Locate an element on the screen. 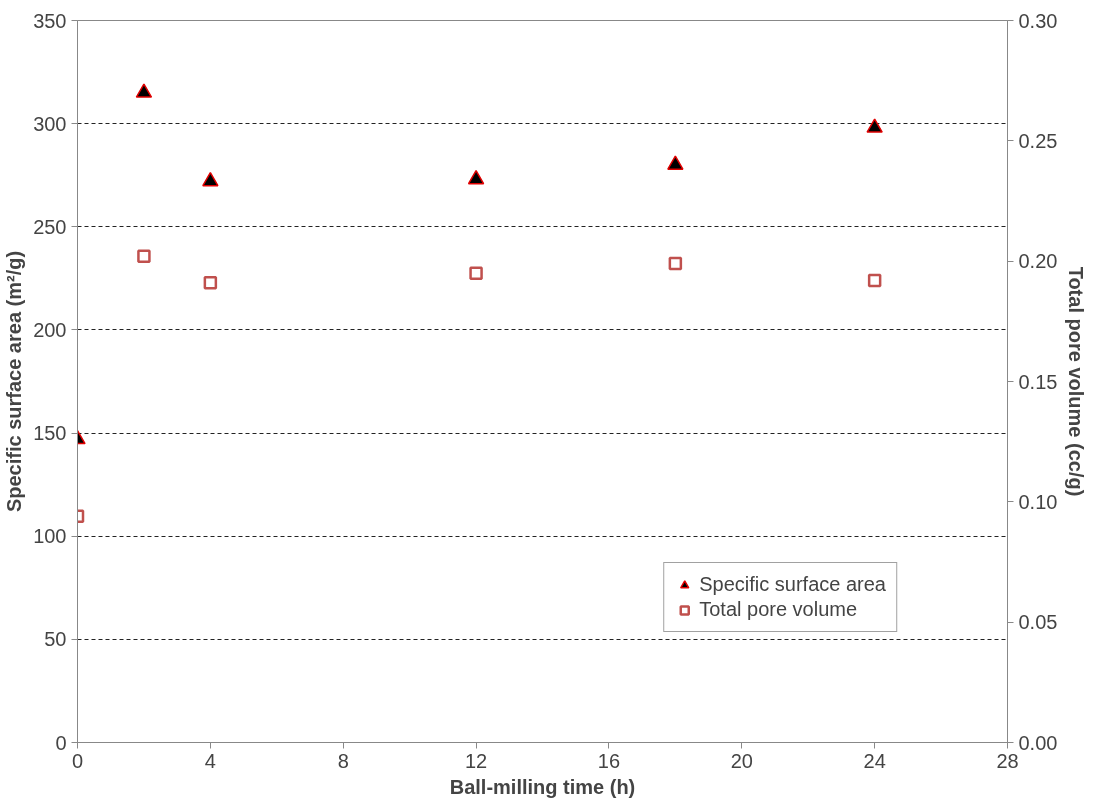 The image size is (1097, 808). x-tick-label: 12 is located at coordinates (476, 760).